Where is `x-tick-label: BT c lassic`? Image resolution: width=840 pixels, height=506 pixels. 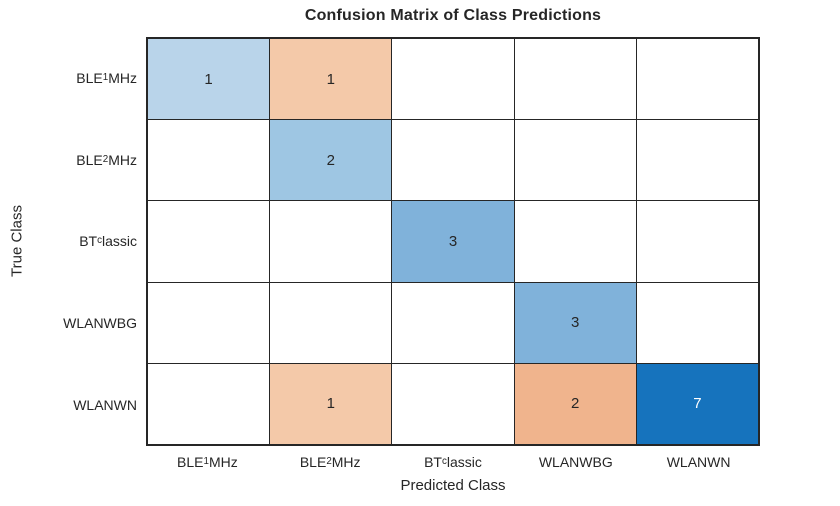
x-tick-label: BT c lassic is located at coordinates (453, 461).